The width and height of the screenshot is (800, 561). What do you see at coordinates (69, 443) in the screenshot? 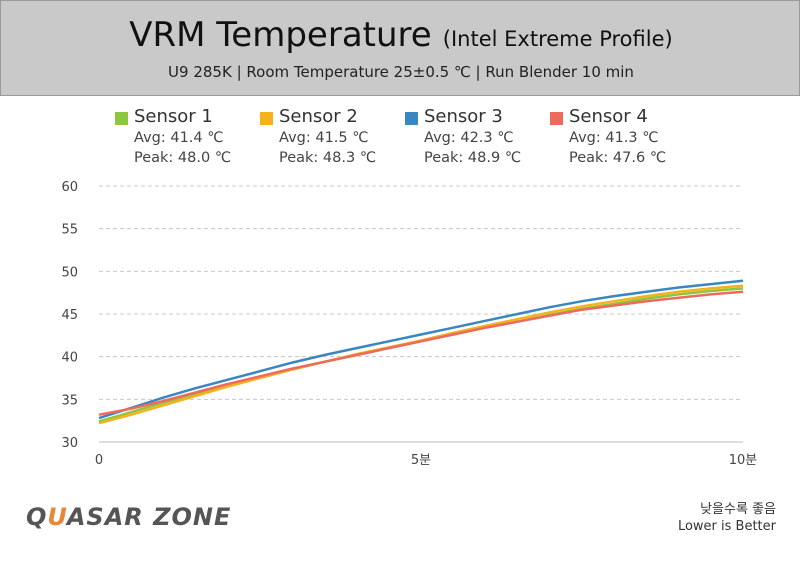
I see `y-tick-label: 30` at bounding box center [69, 443].